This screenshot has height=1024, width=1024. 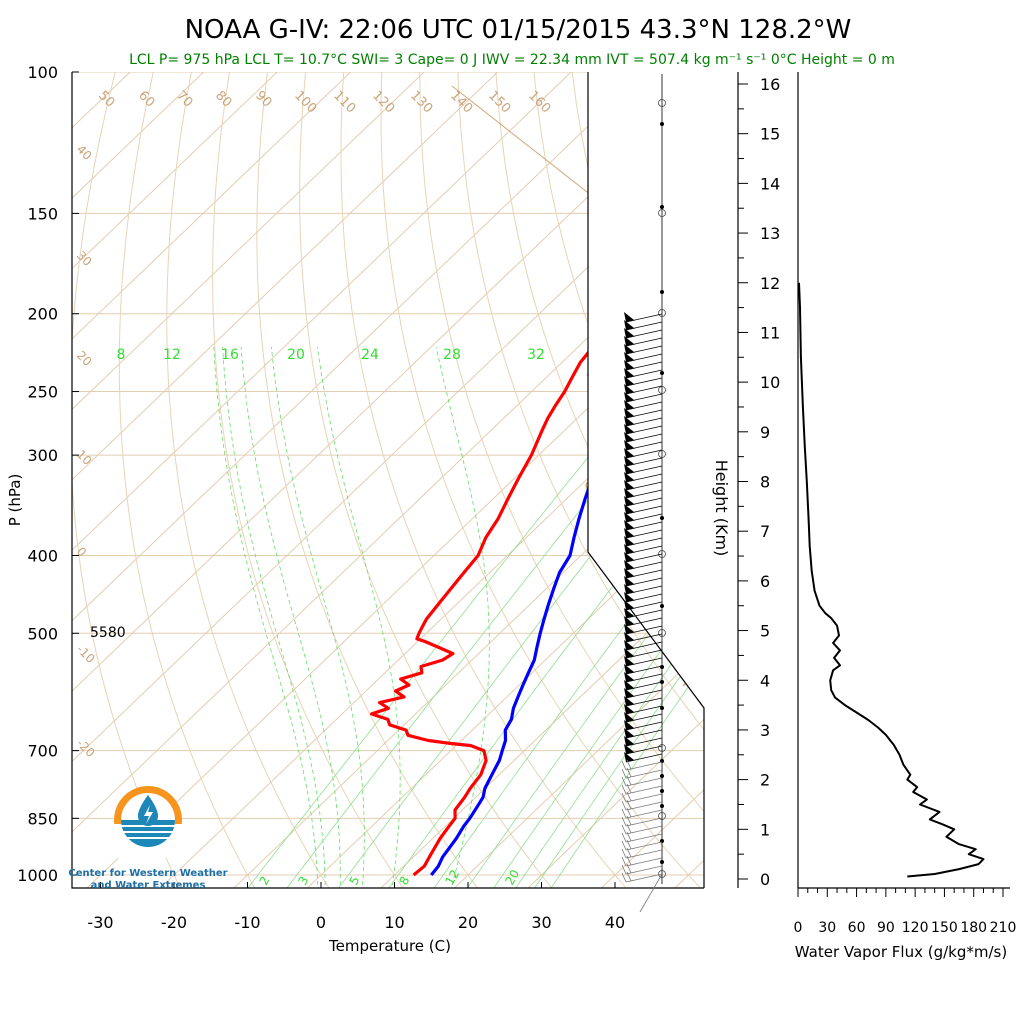 What do you see at coordinates (84, 152) in the screenshot?
I see `adiabat-label: 40` at bounding box center [84, 152].